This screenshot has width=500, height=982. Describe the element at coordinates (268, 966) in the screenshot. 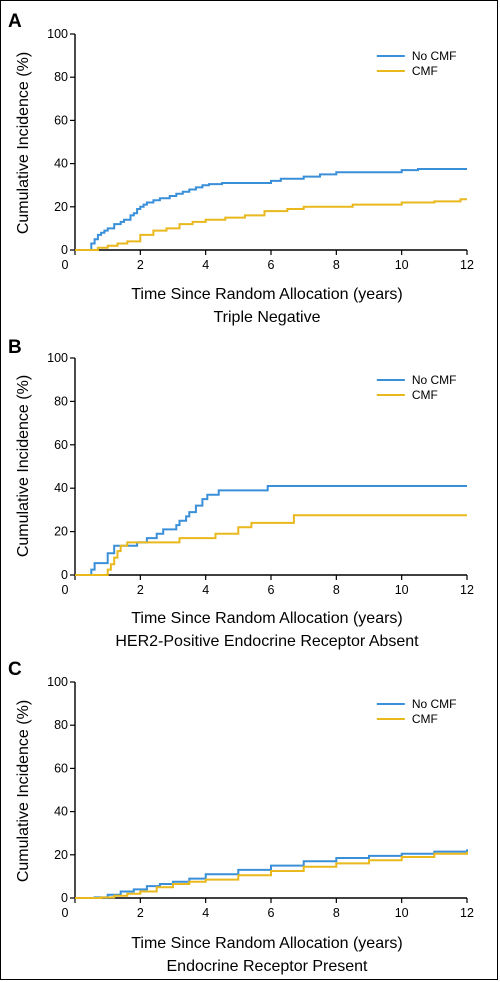

I see `panel-subtitle: Endocrine Receptor Present` at that location.